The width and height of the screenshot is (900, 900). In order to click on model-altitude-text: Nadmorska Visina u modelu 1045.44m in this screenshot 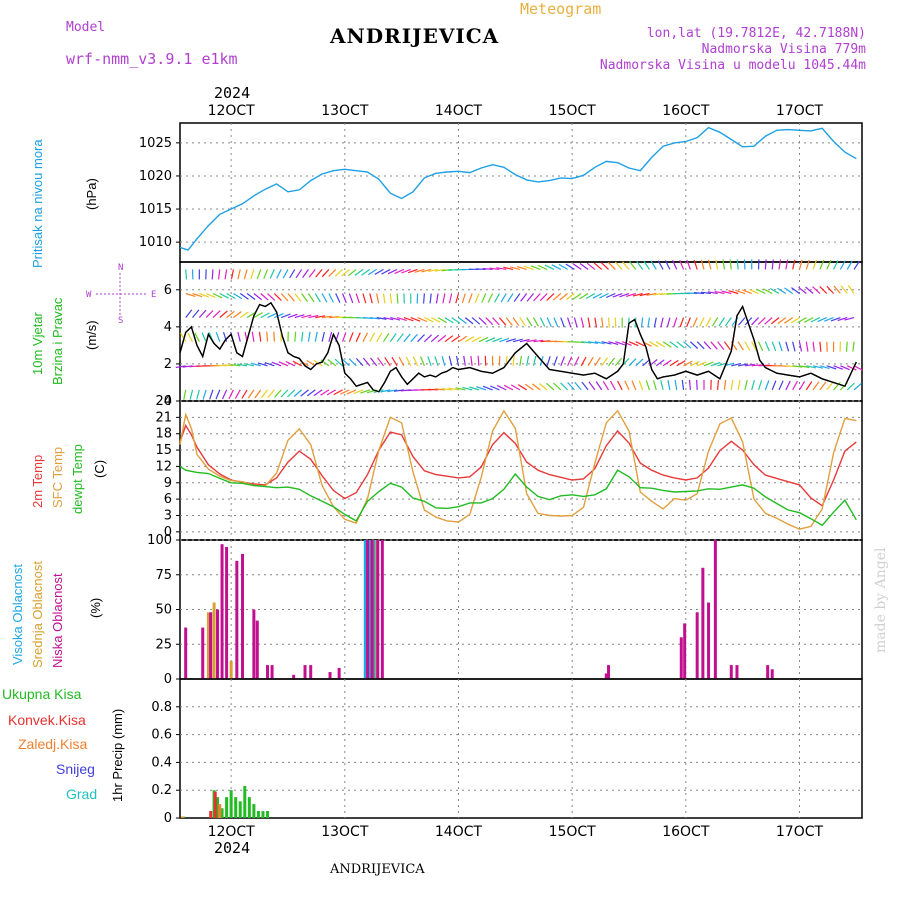, I will do `click(732, 65)`.